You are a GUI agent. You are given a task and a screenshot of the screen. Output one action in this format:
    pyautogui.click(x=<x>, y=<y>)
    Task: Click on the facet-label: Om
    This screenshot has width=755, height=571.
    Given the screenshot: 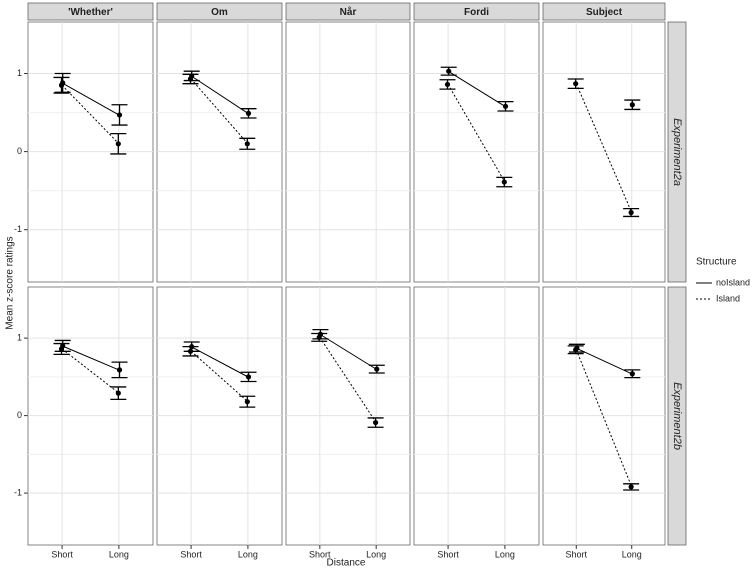 What is the action you would take?
    pyautogui.click(x=219, y=12)
    